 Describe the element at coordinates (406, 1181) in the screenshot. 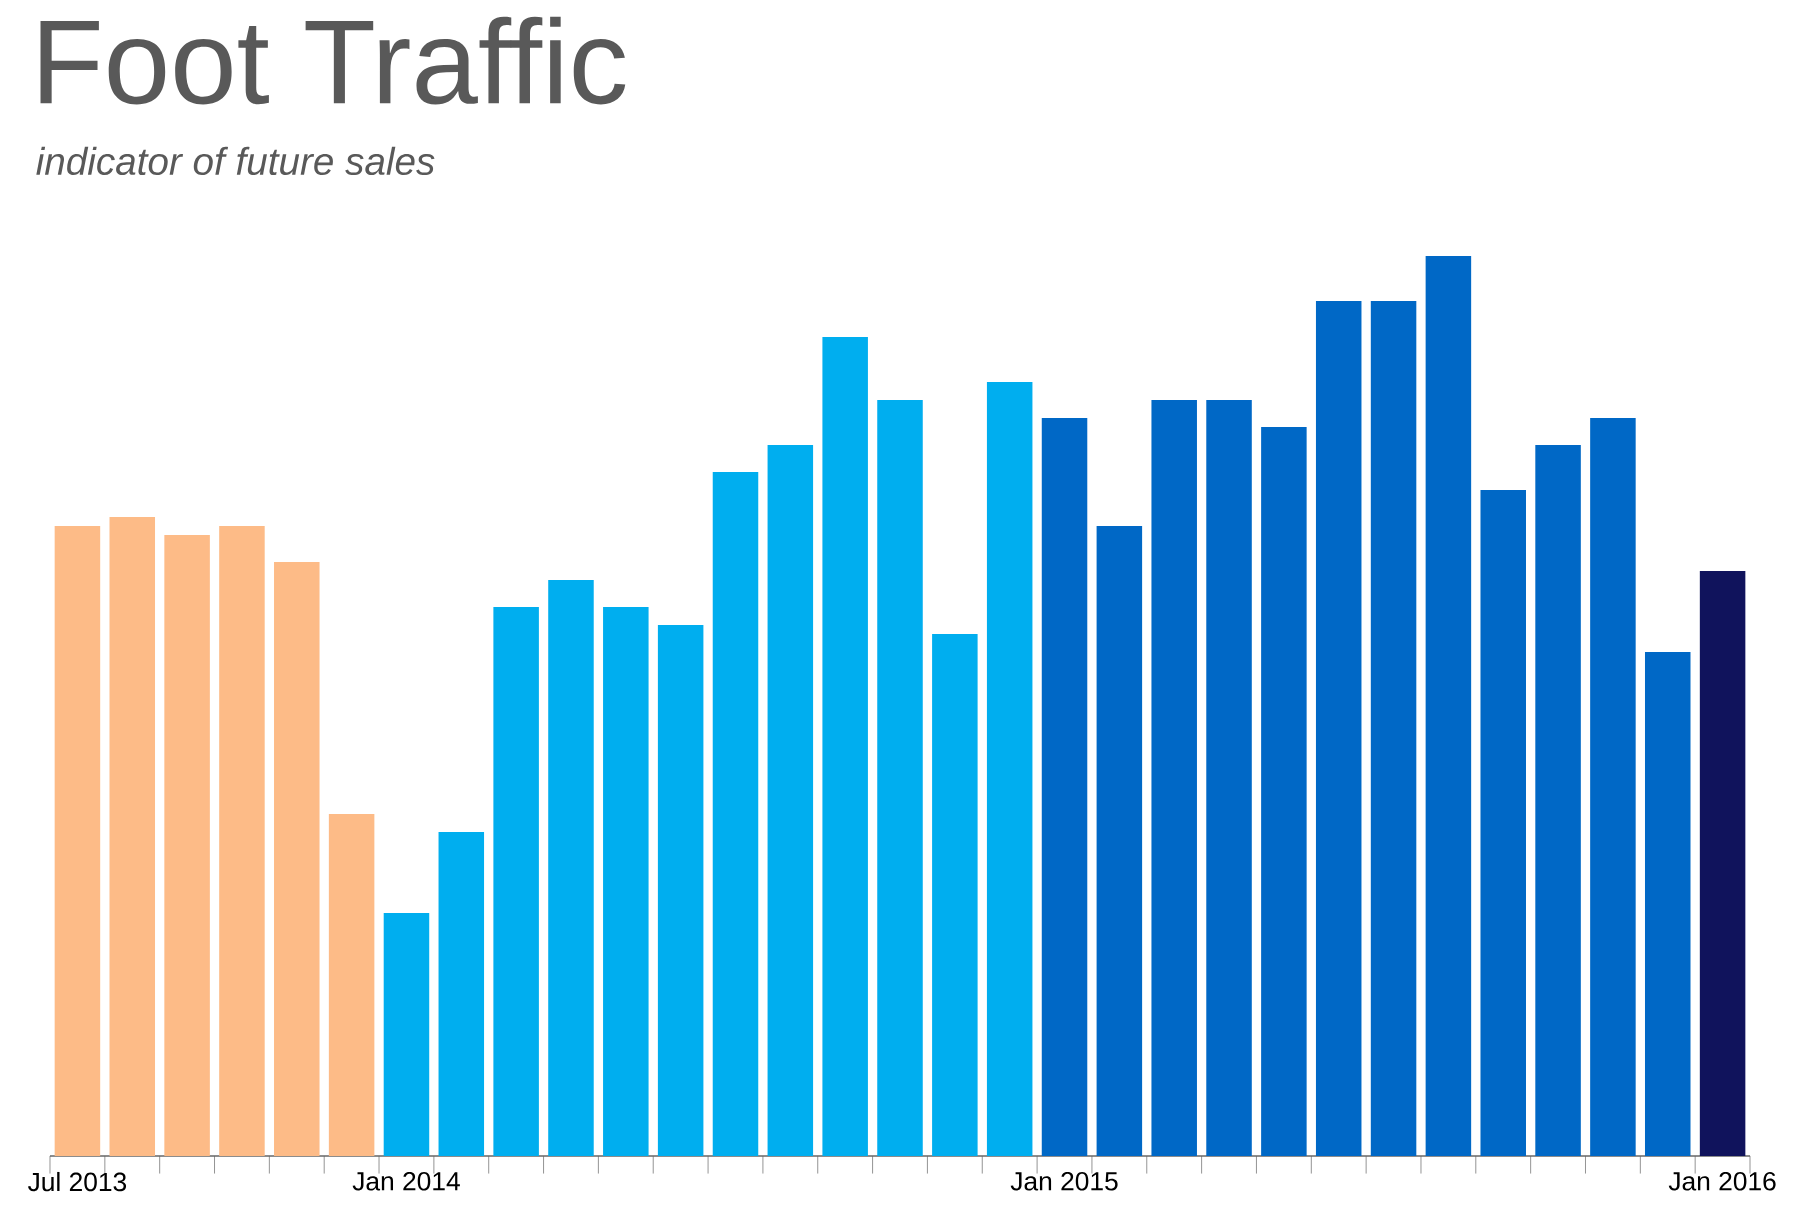

I see `x-tick-label: Jan 2014` at that location.